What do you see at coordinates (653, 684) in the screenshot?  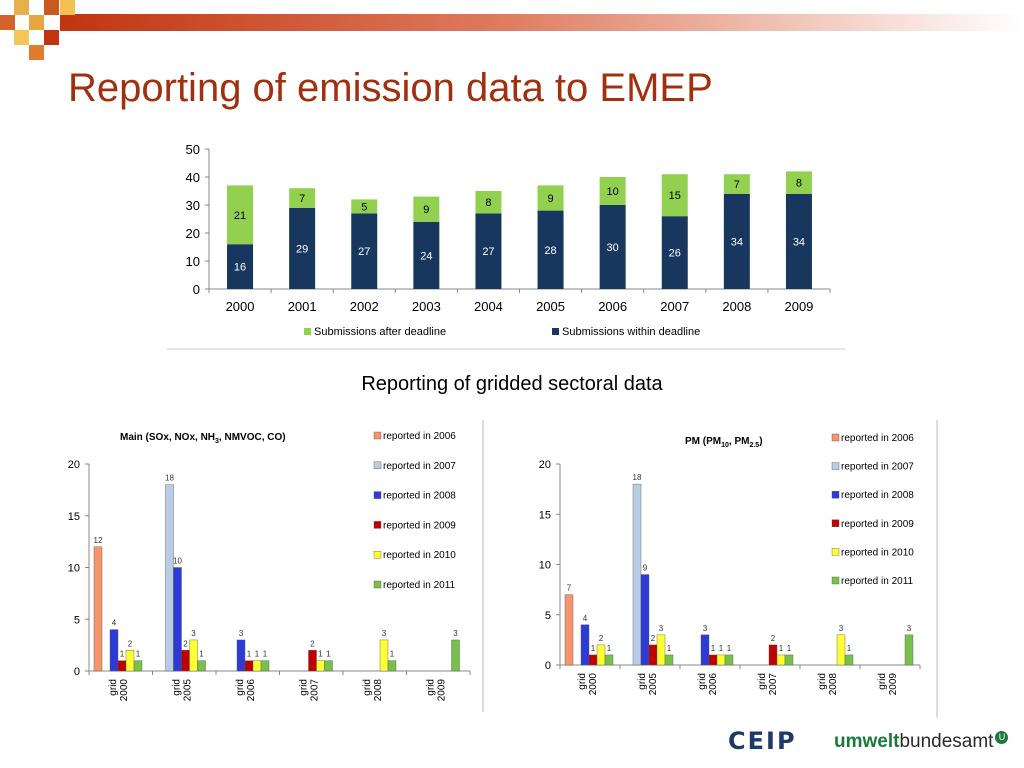 I see `x-tick-label-line2: 2005` at bounding box center [653, 684].